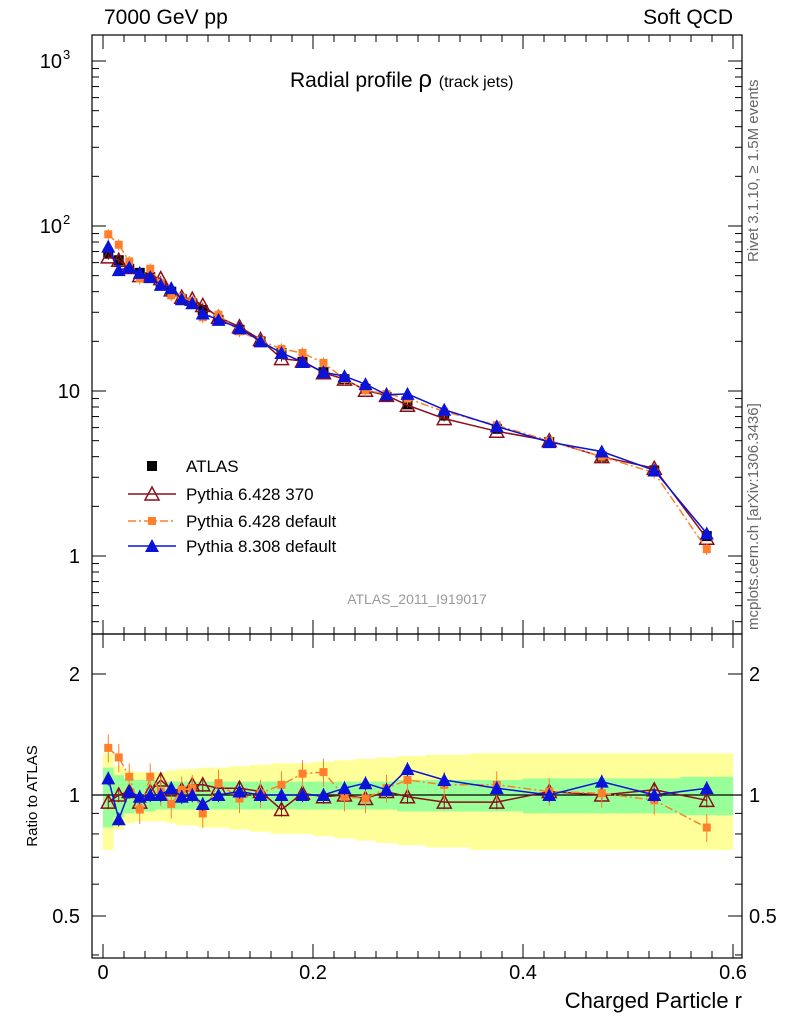 This screenshot has width=786, height=1024. Describe the element at coordinates (66, 917) in the screenshot. I see `y-tick-label-ratio: 0.5` at that location.